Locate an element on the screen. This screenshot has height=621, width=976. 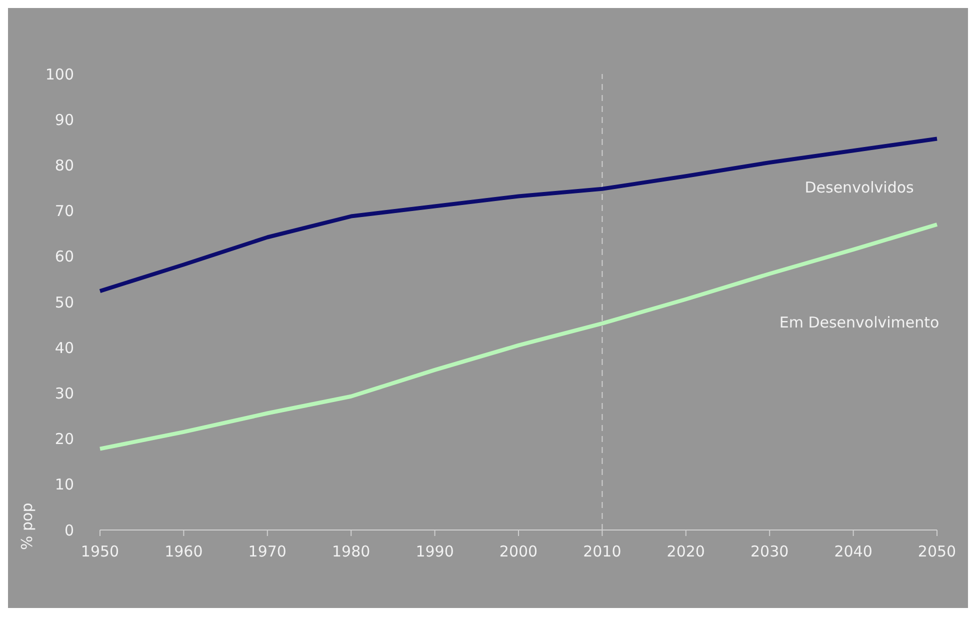
x-tick-label: 2030 is located at coordinates (769, 551).